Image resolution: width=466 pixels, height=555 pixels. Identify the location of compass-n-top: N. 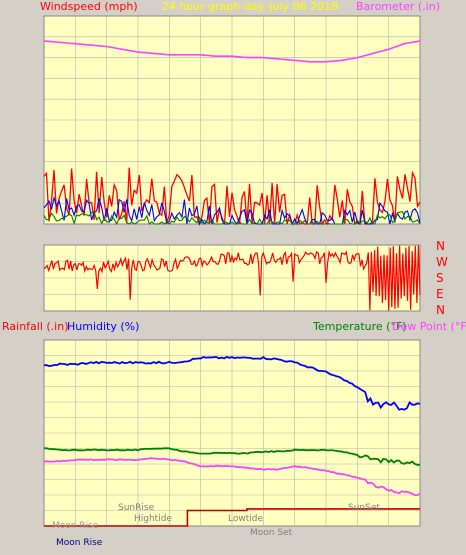
(440, 246).